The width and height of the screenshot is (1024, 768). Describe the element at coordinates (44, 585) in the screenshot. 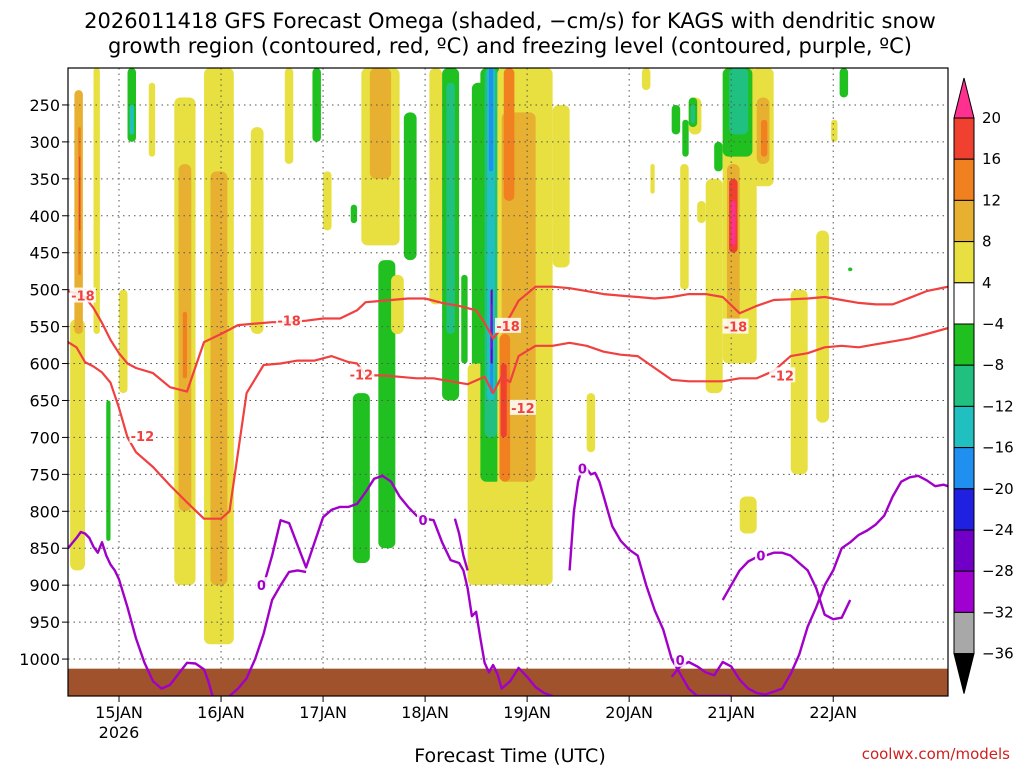

I see `y-tick-label: 900` at that location.